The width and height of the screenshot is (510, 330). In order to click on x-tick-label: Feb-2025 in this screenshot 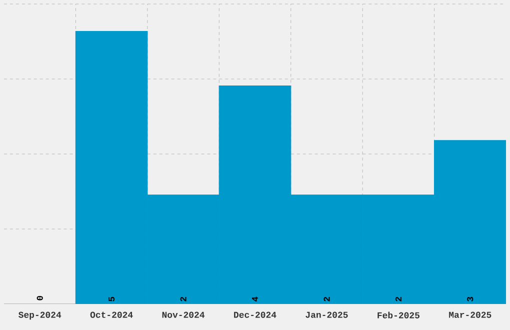, I will do `click(399, 315)`.